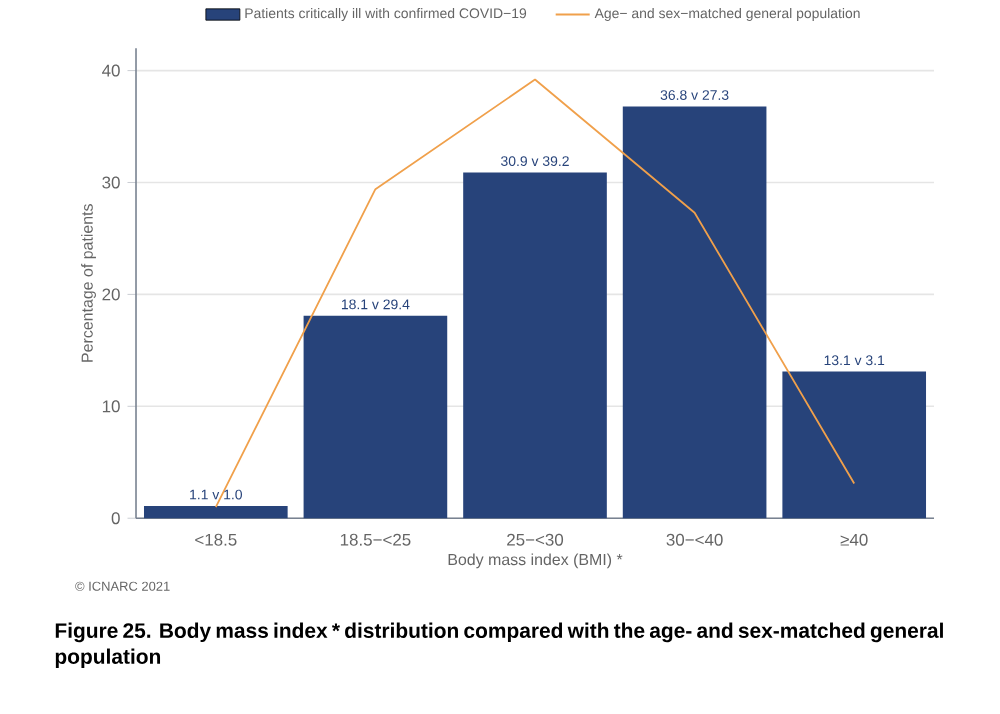 The image size is (1000, 714). I want to click on x-tick-label: 18.5−<25, so click(375, 539).